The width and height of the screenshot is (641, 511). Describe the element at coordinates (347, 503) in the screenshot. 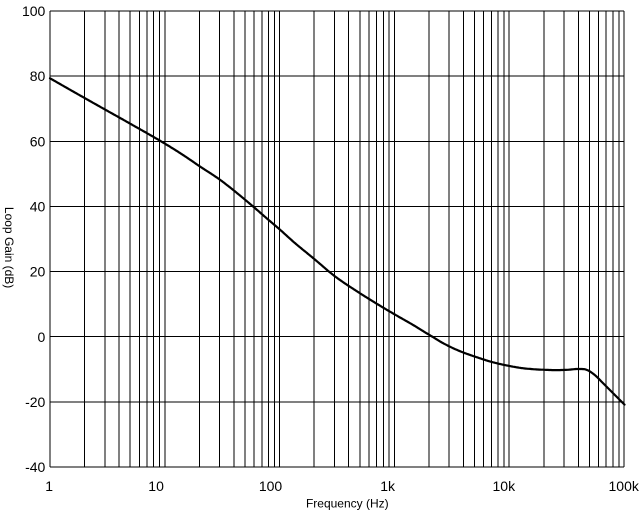

I see `svg-text: Frequency (Hz)` at that location.